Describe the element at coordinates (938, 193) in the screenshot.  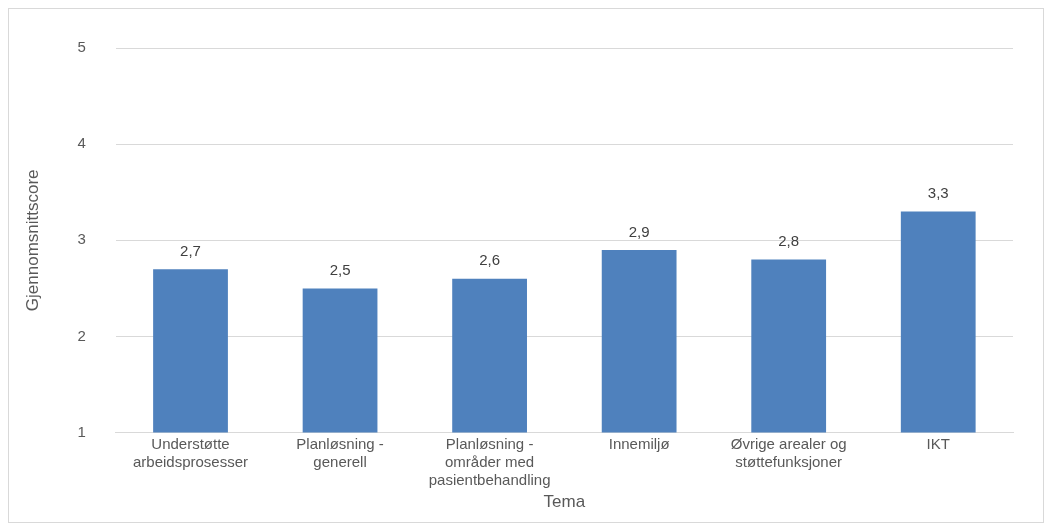
I see `data-label: 3,3` at that location.